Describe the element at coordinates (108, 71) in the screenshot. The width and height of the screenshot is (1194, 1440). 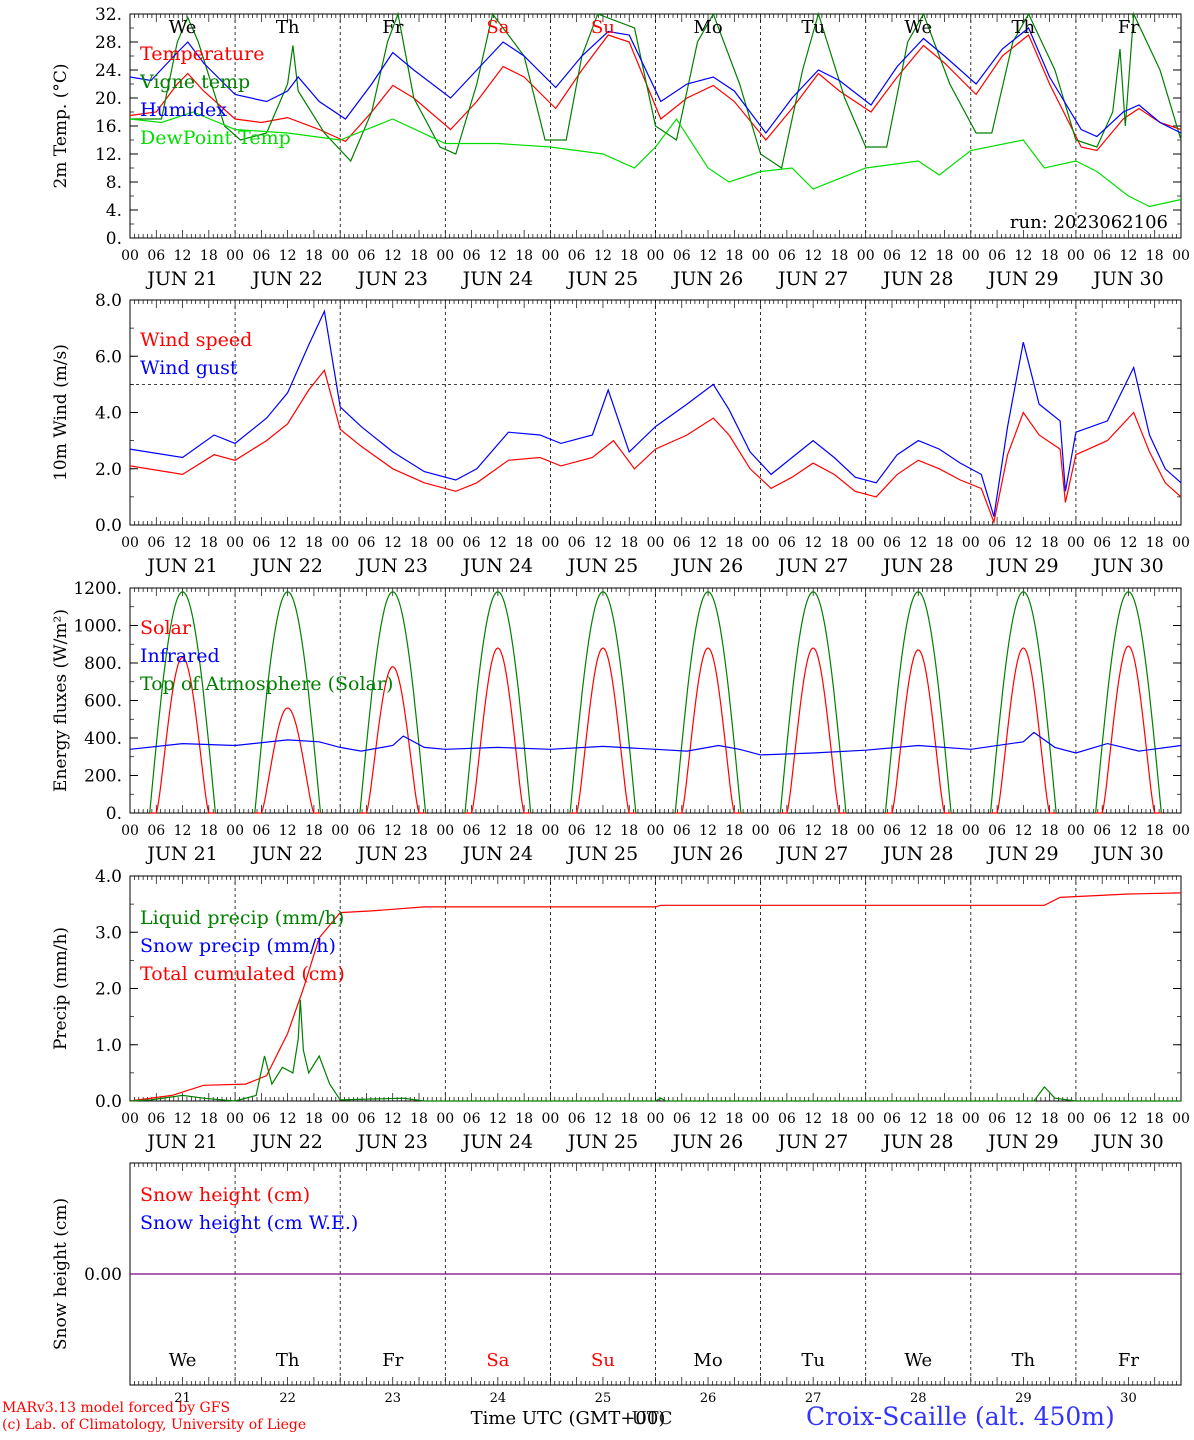
I see `y-tick-label: 24.` at that location.